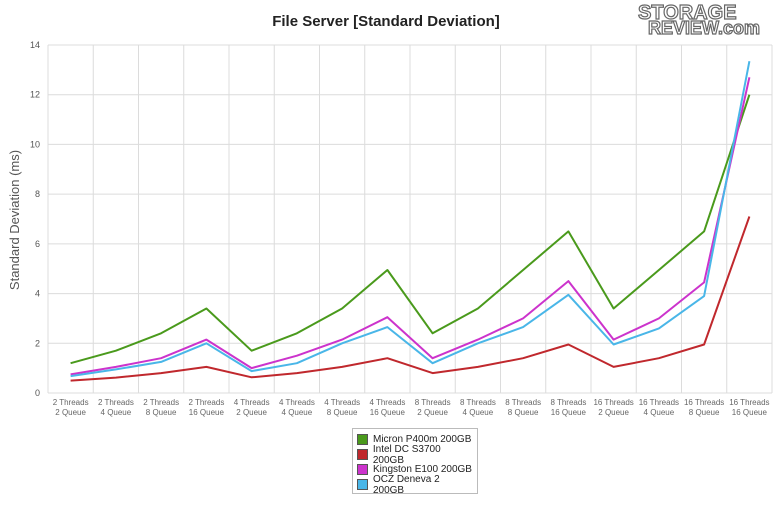  I want to click on x-tick-label: 8 Threads 4 Queue, so click(478, 407).